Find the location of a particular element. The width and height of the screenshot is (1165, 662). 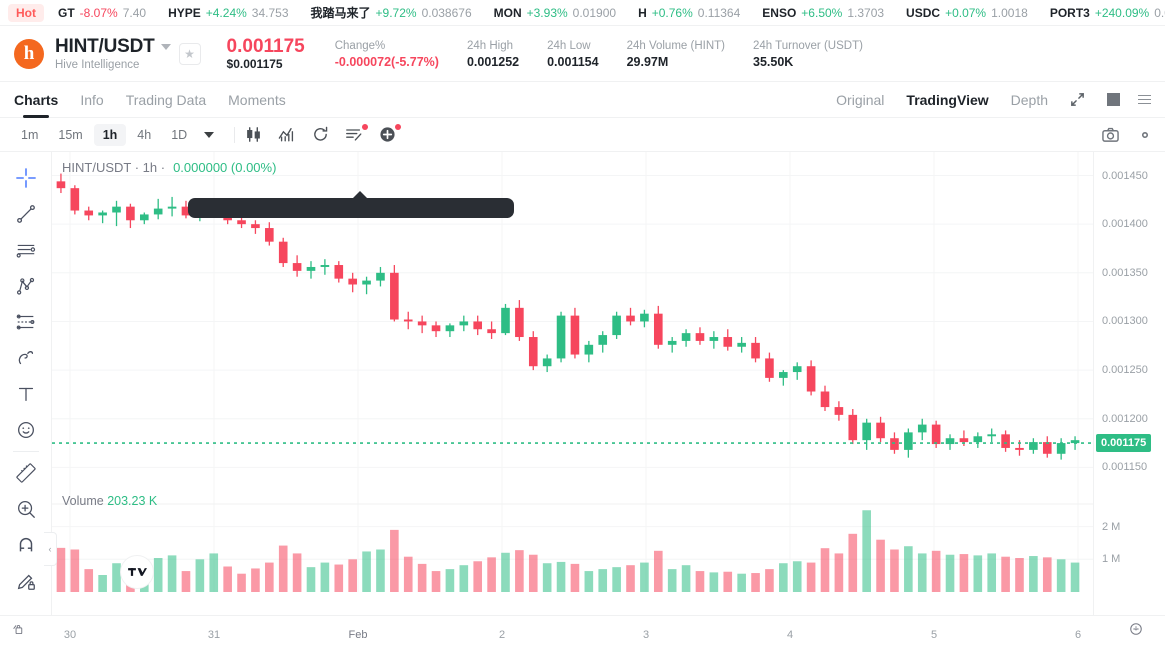

drawing-tools-rail is located at coordinates (26, 383).